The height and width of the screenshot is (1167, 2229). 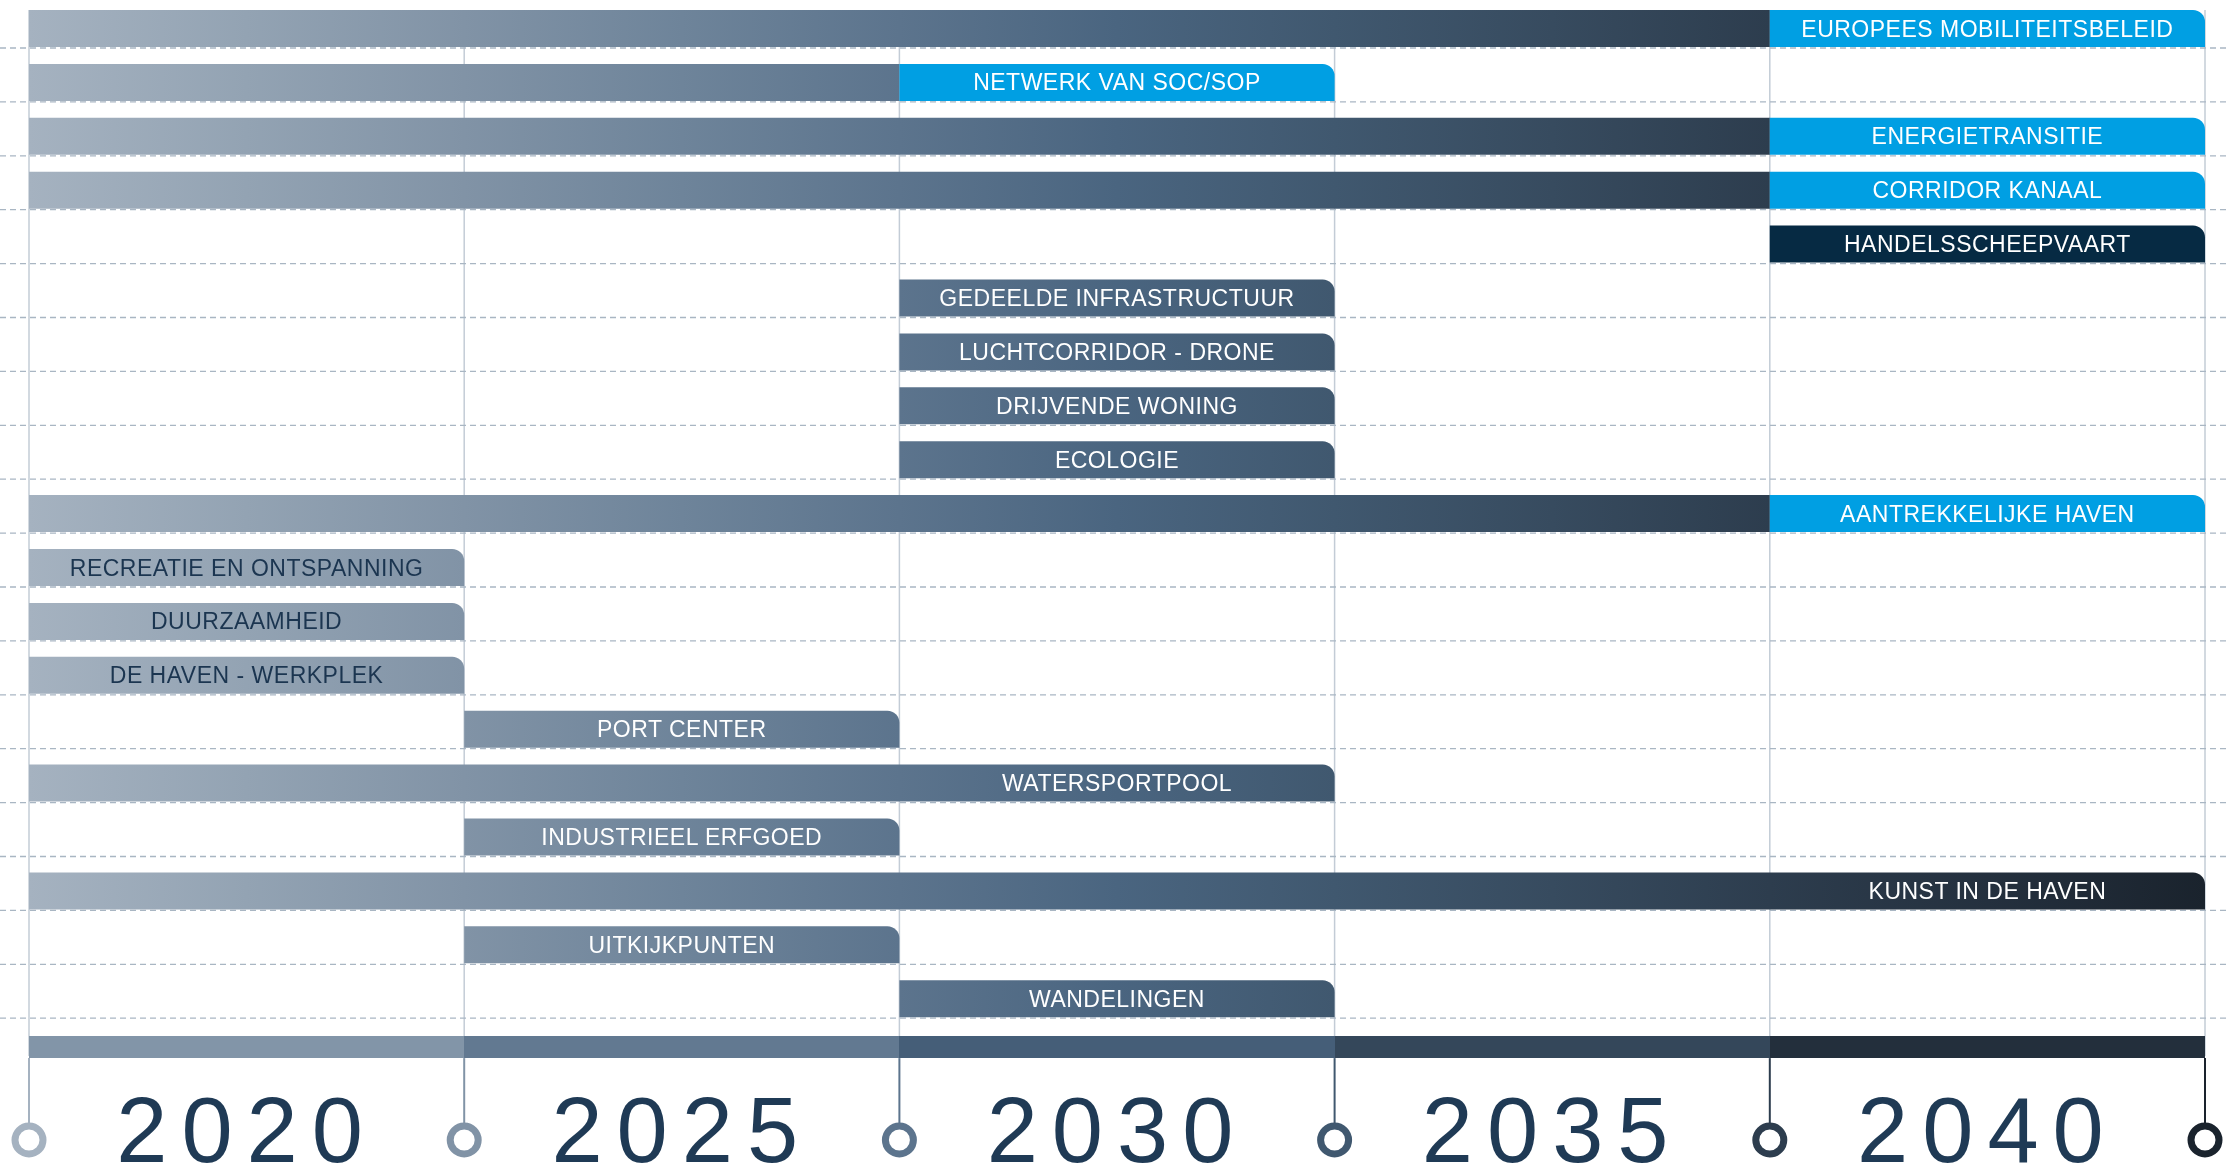 I want to click on y-tick-label: DRIJVENDE WONING, so click(x=1117, y=405).